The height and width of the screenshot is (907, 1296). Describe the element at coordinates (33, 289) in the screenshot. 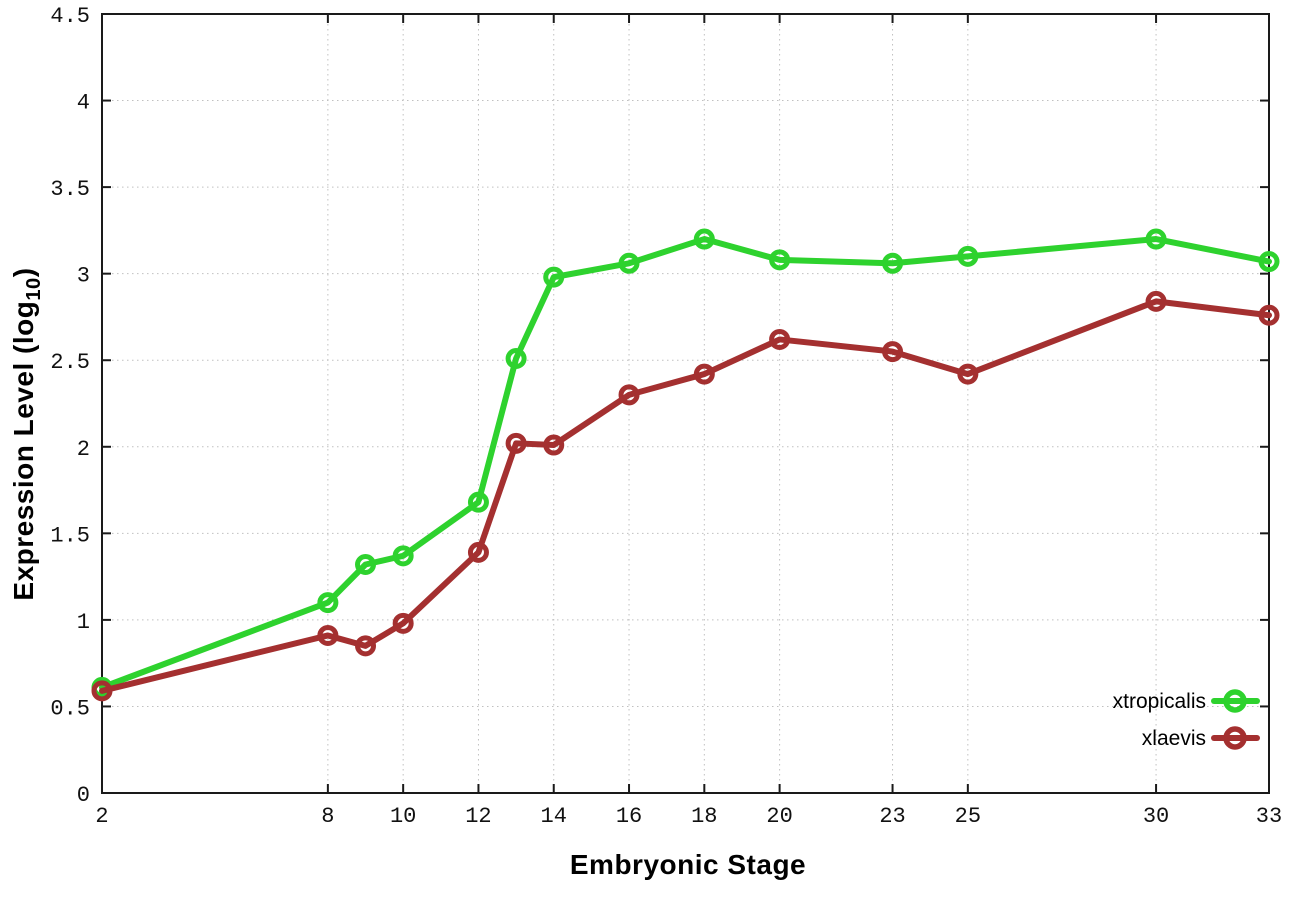

I see `y-axis-title-subscript: 10` at that location.